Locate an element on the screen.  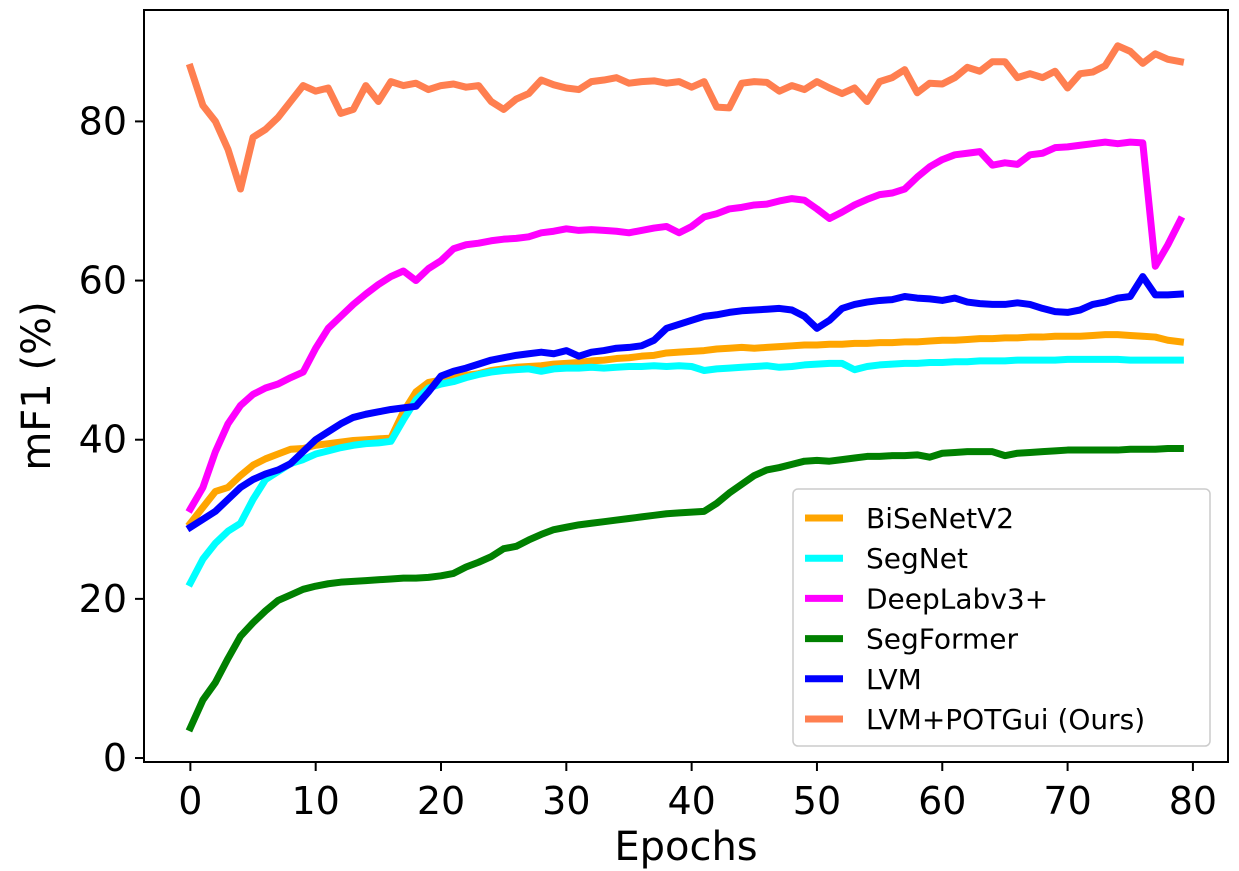
y-axis-ticks: 0 20 40 60 80 is located at coordinates (111, 439).